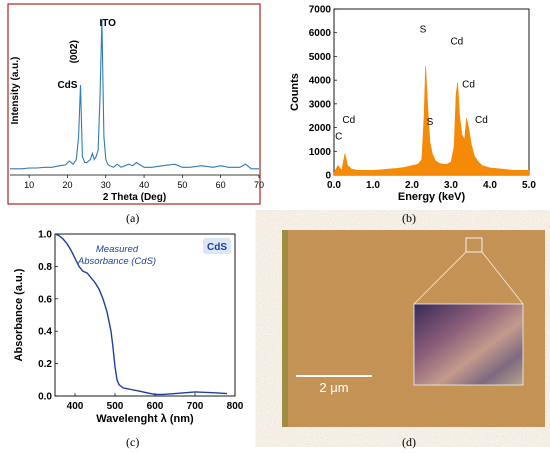 This screenshot has width=550, height=453. What do you see at coordinates (45, 397) in the screenshot?
I see `y-tick-label: 0.0` at bounding box center [45, 397].